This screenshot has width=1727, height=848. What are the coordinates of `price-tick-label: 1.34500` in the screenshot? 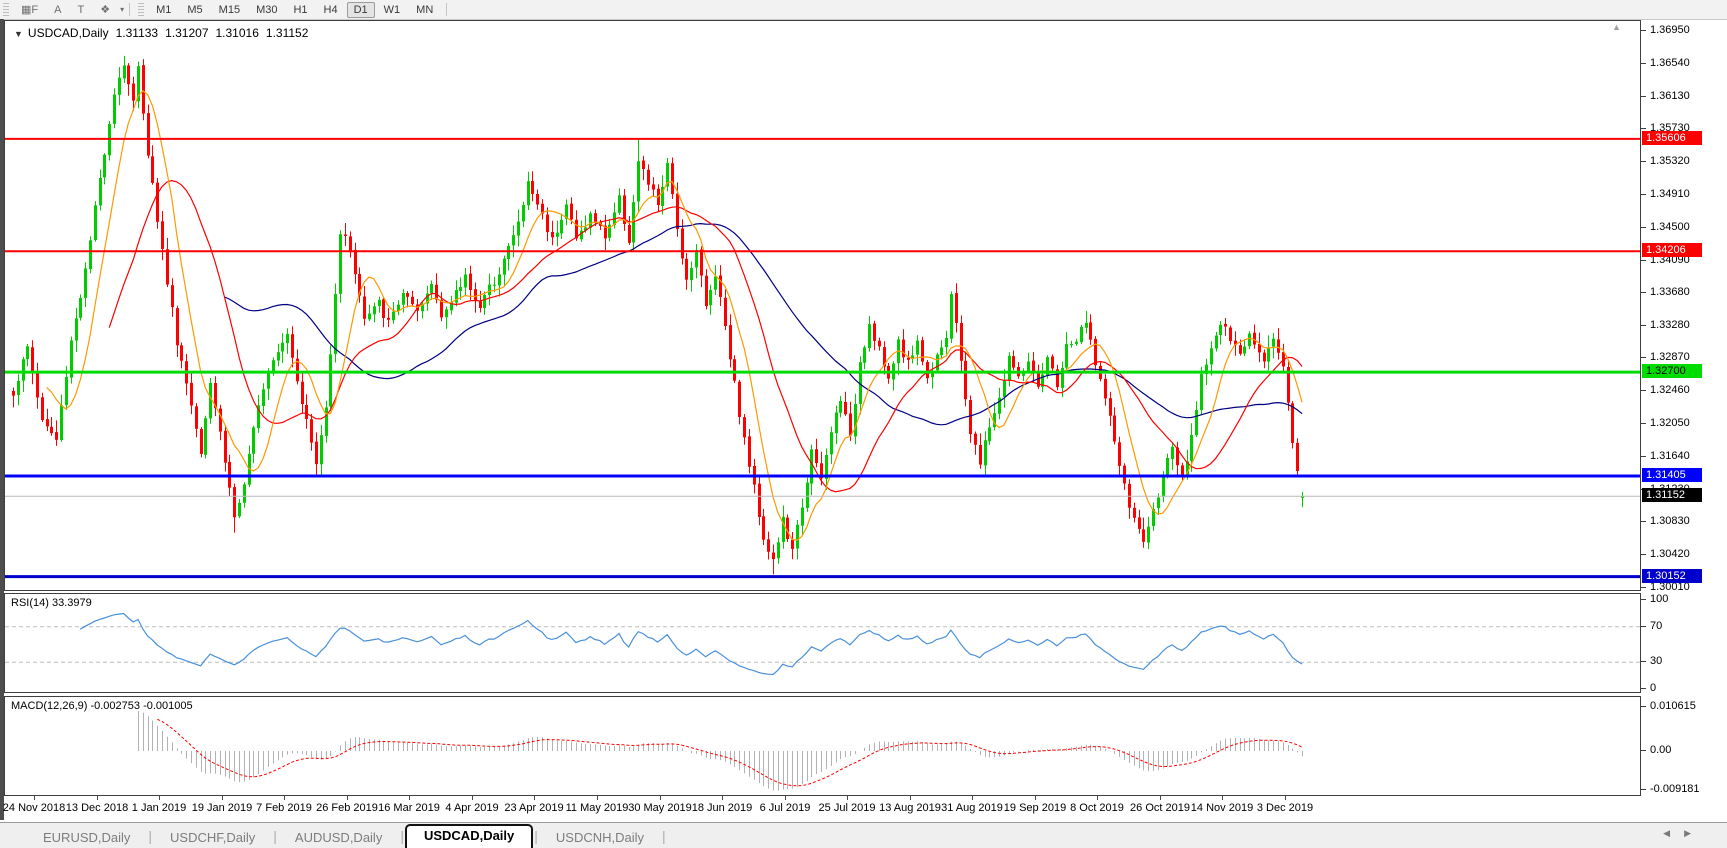 It's located at (1670, 227).